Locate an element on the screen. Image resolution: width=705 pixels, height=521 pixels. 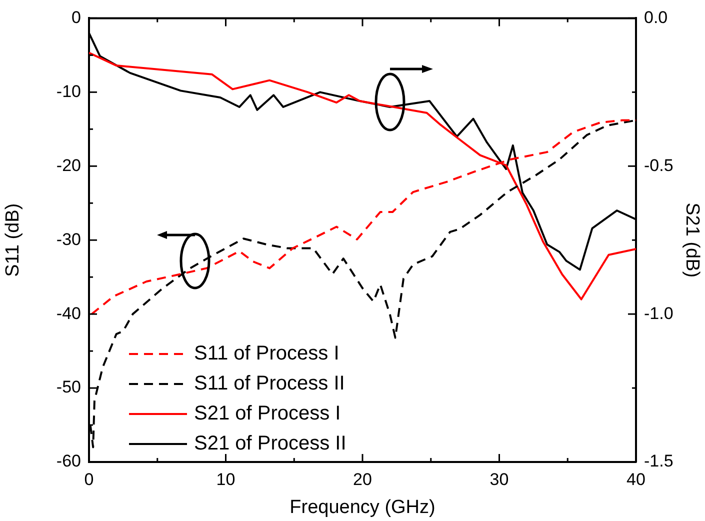
y-tick-label: -60 is located at coordinates (68, 461).